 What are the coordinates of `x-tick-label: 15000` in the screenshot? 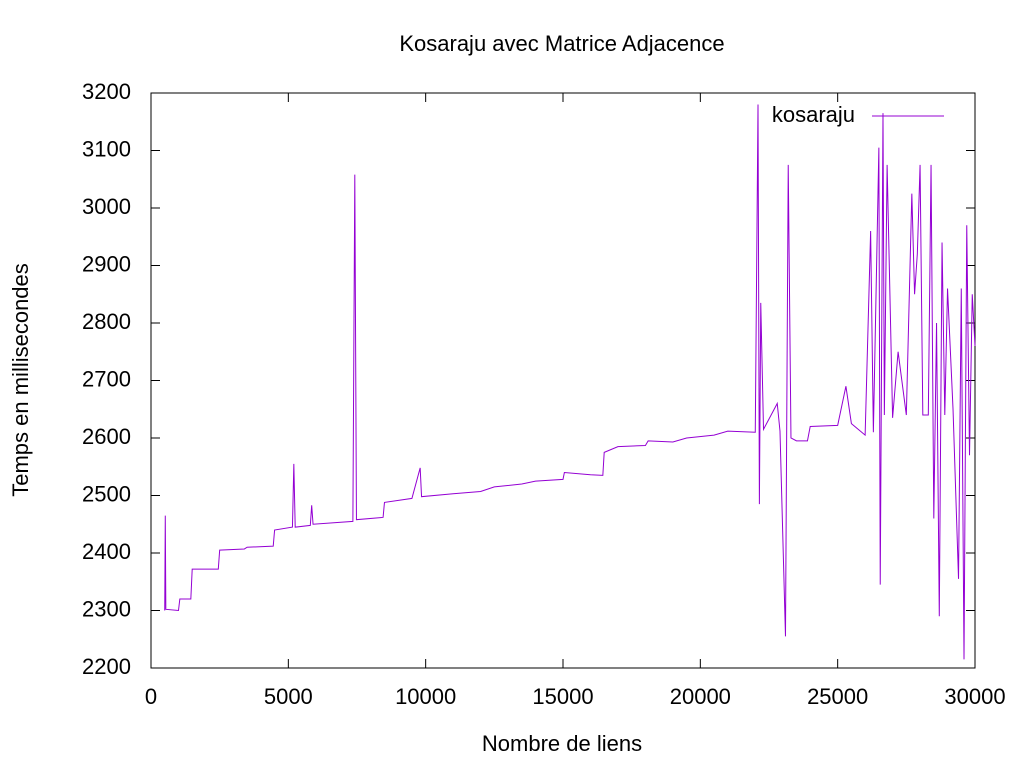 It's located at (562, 696).